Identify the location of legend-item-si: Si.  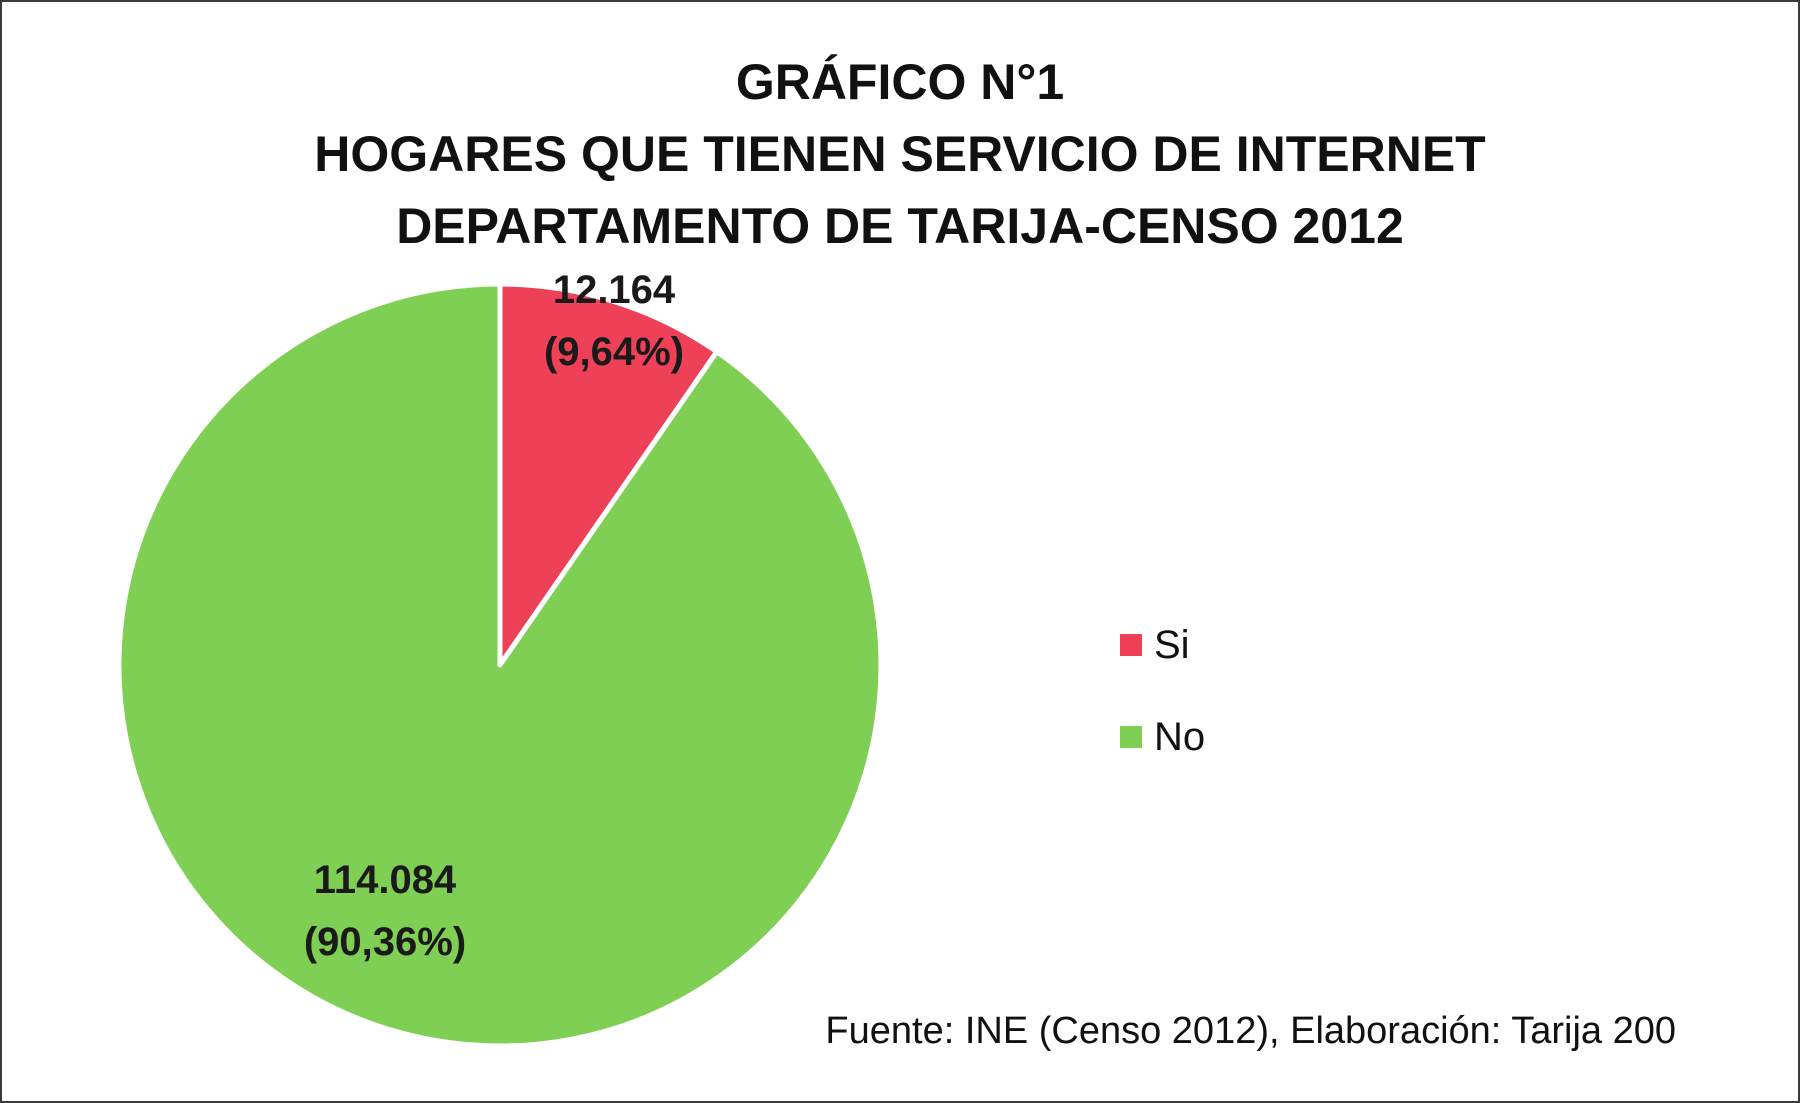
(1162, 645).